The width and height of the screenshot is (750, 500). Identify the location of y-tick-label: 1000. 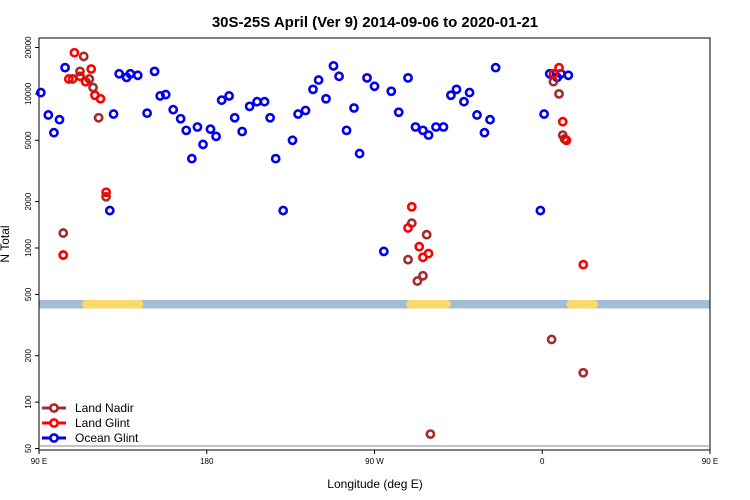
(28, 248).